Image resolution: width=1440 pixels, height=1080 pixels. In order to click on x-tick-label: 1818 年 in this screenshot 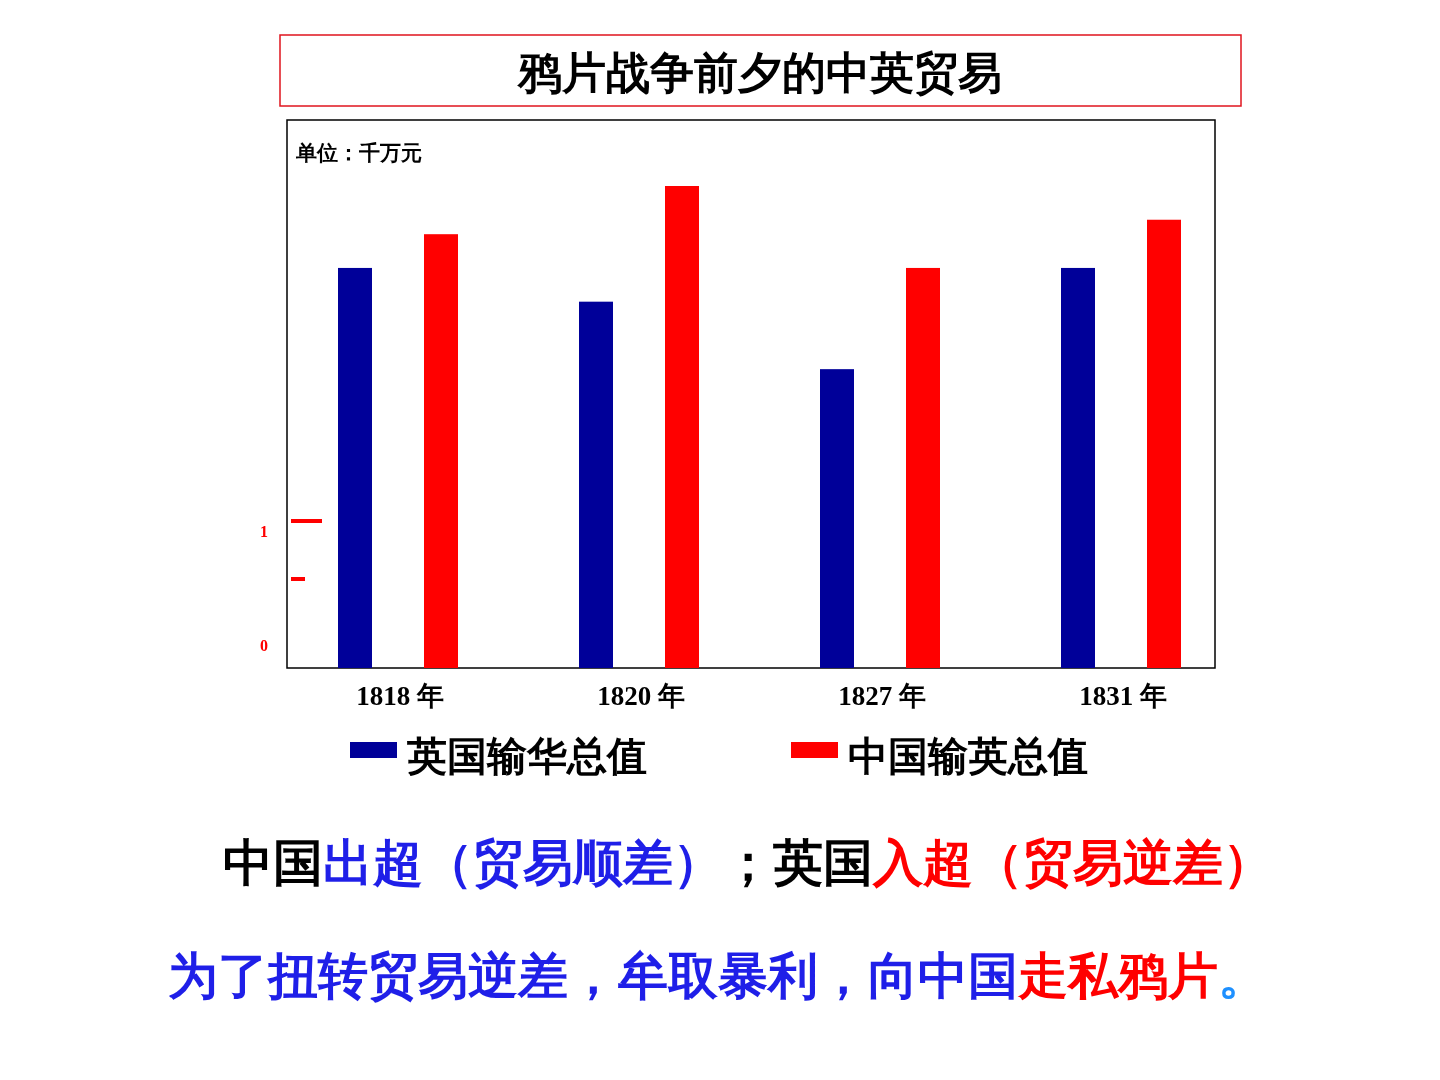, I will do `click(400, 696)`.